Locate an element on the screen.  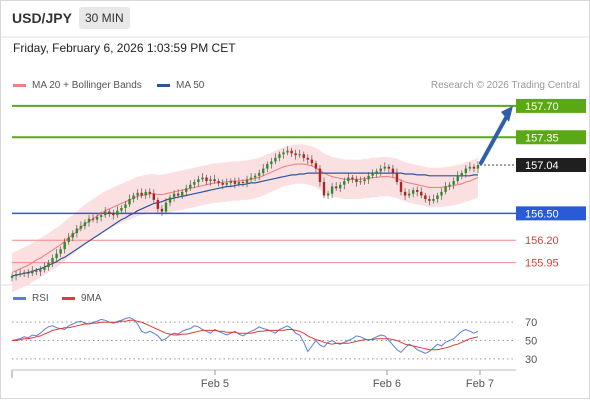
x-tick-label: Feb 6 is located at coordinates (387, 384).